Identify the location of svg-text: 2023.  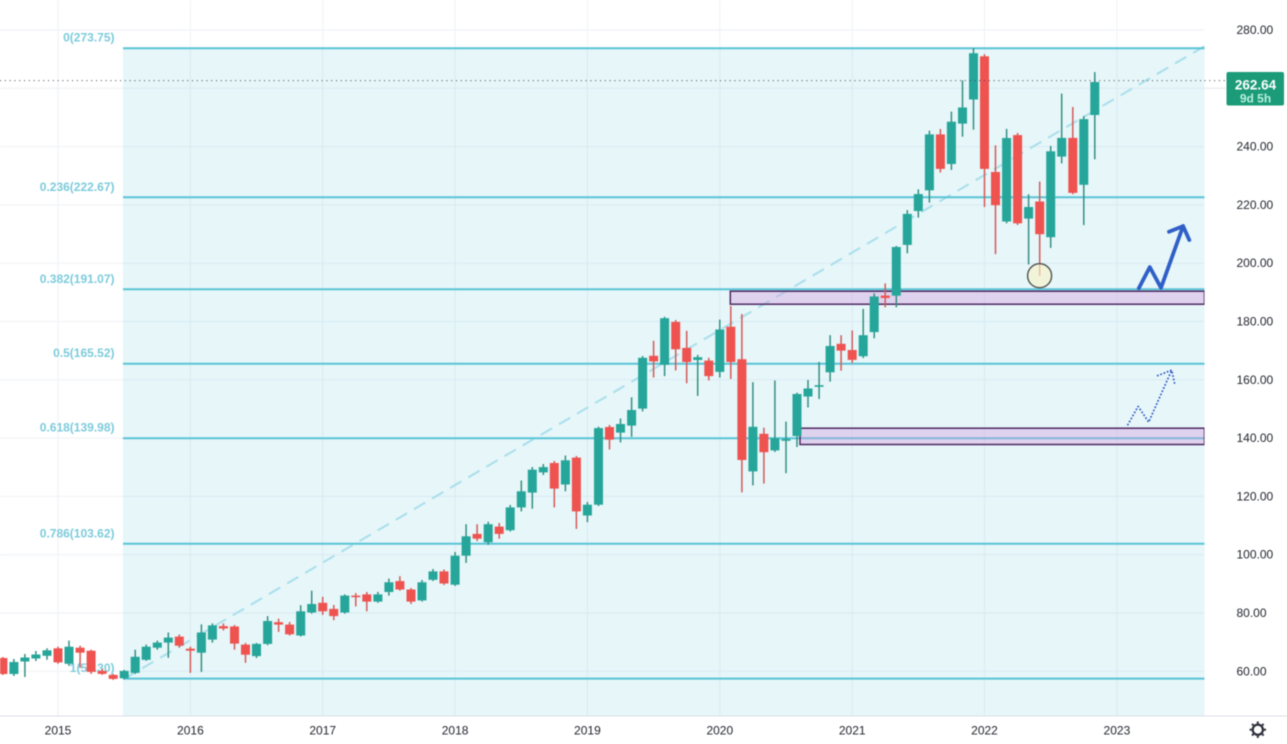
(1117, 731).